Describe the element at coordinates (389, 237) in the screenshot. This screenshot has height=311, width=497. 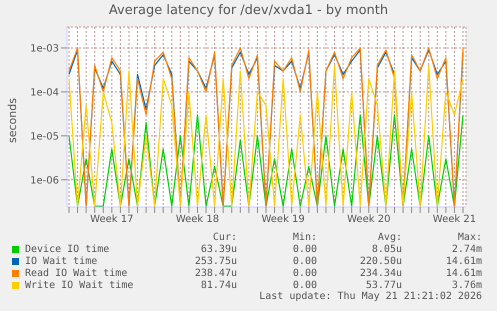
I see `text: Avg:` at that location.